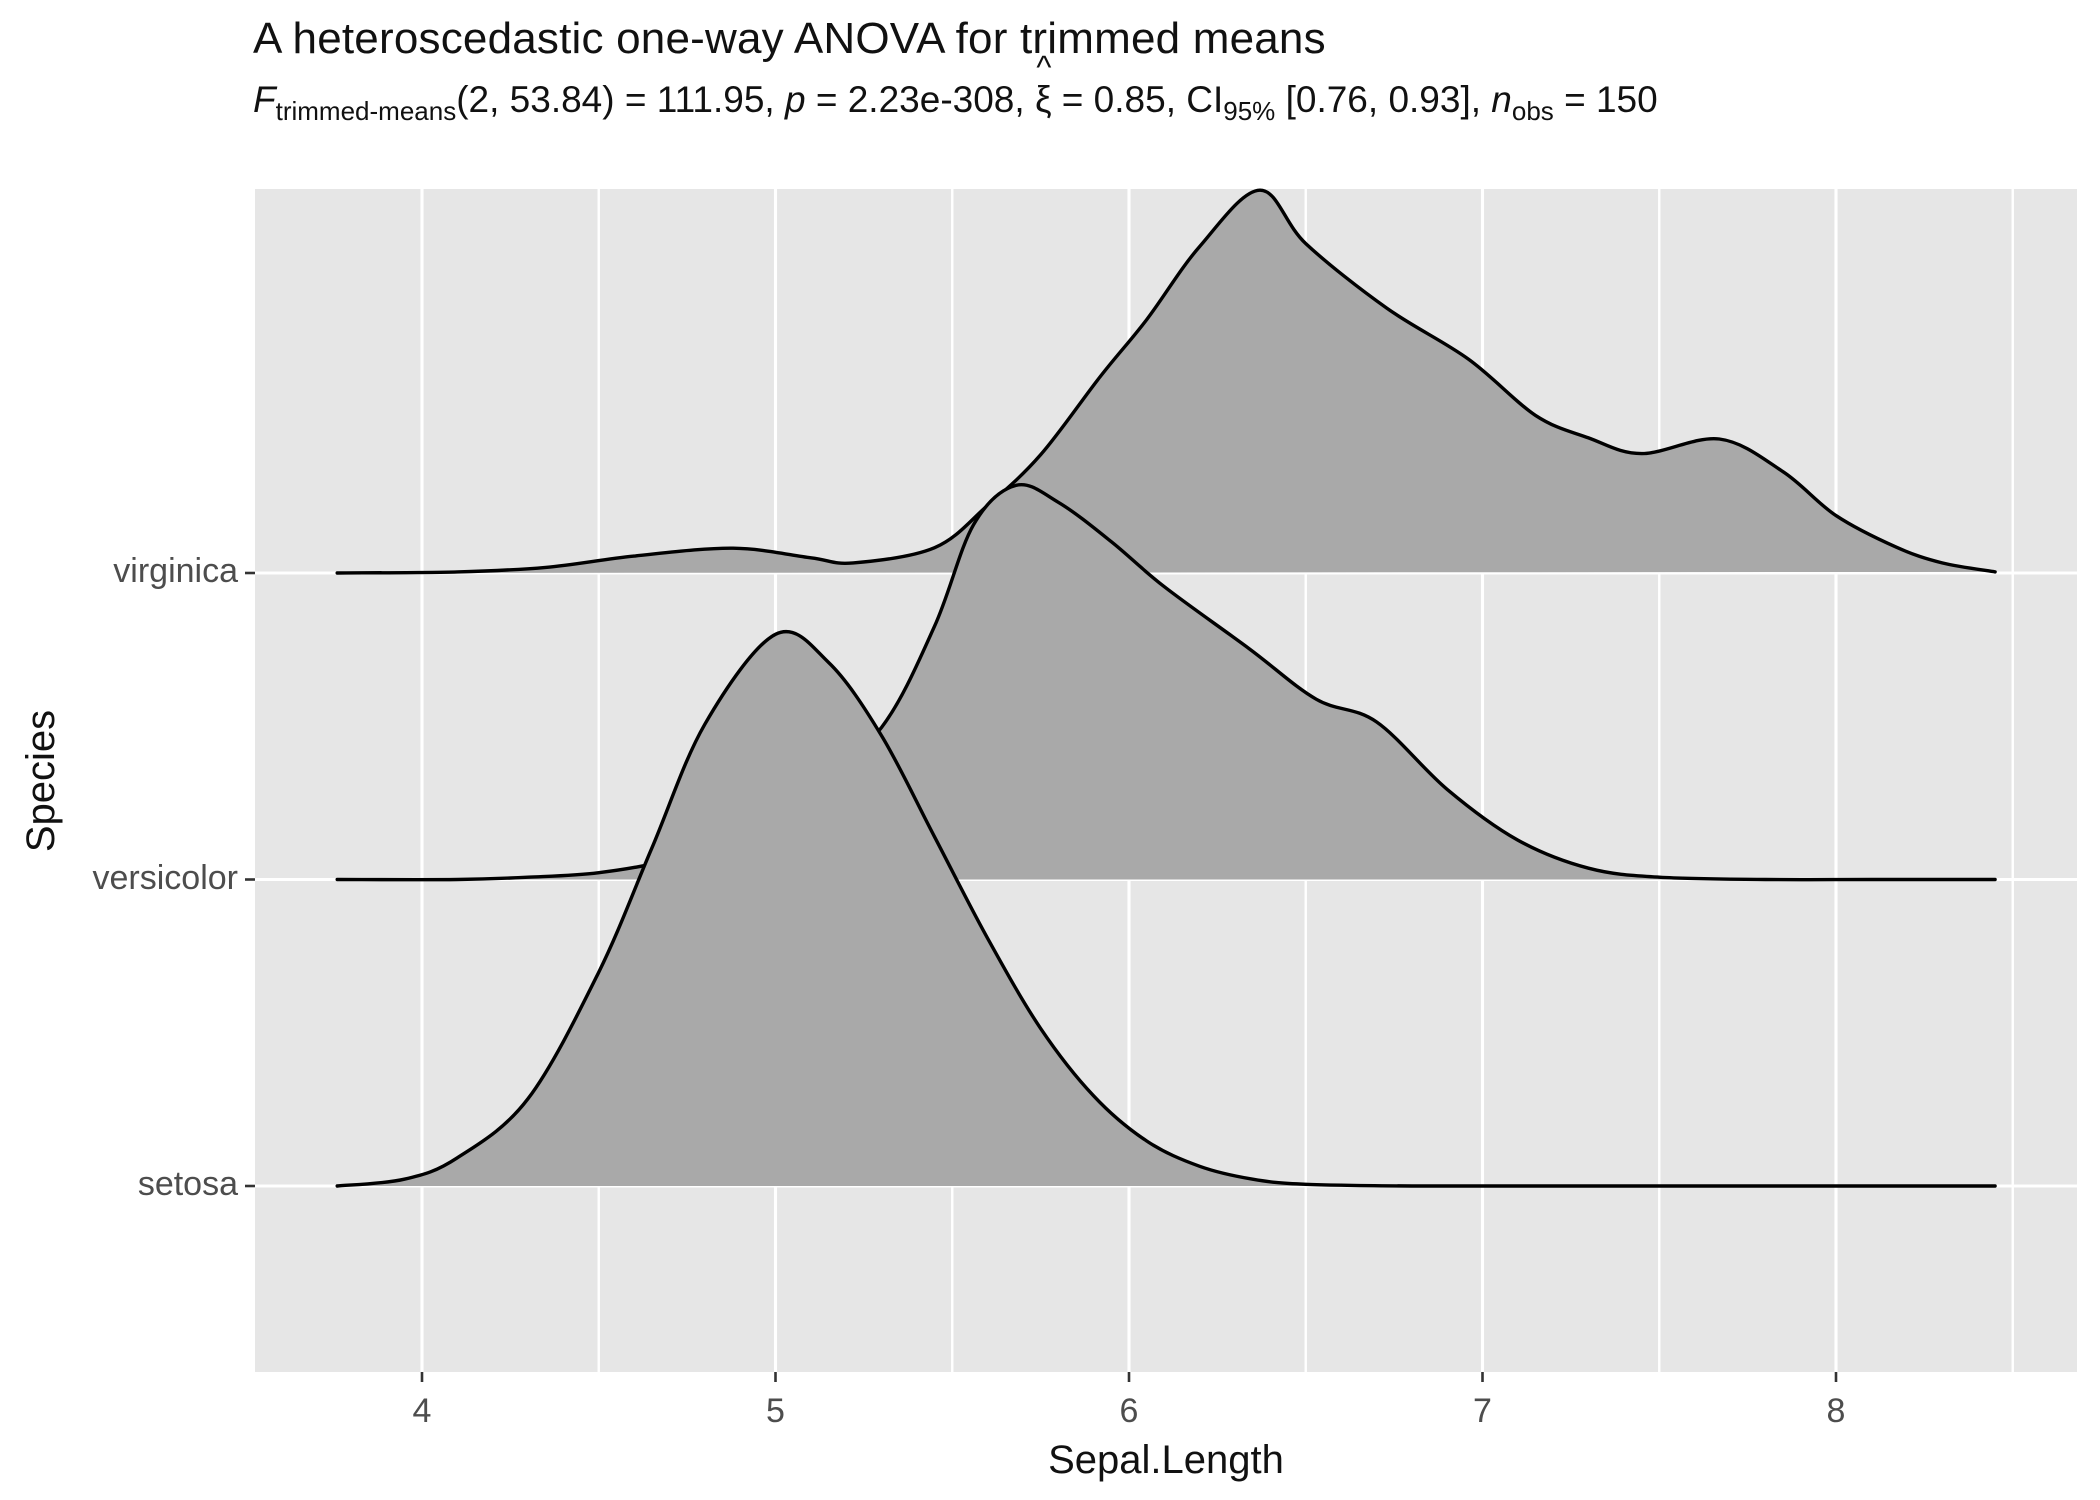  What do you see at coordinates (1129, 1411) in the screenshot?
I see `x-axis-tick-label: 6` at bounding box center [1129, 1411].